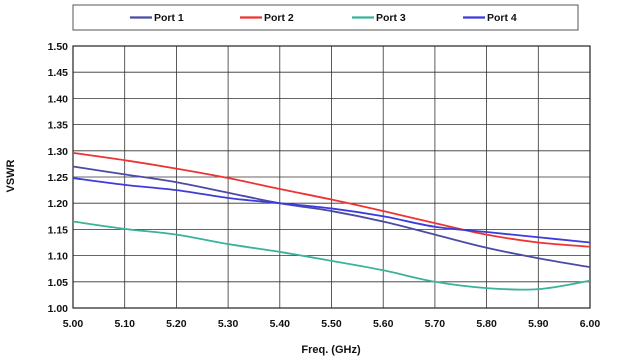 The image size is (618, 360). Describe the element at coordinates (538, 324) in the screenshot. I see `x-tick-label: 5.90` at that location.